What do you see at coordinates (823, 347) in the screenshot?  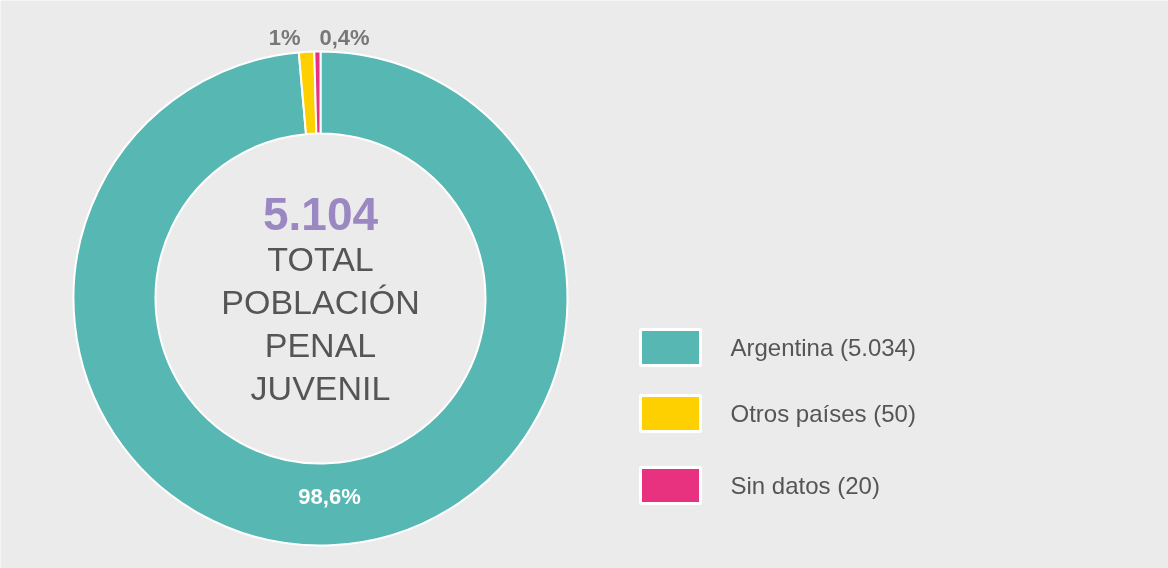 I see `legend-label: Argentina (5.034)` at bounding box center [823, 347].